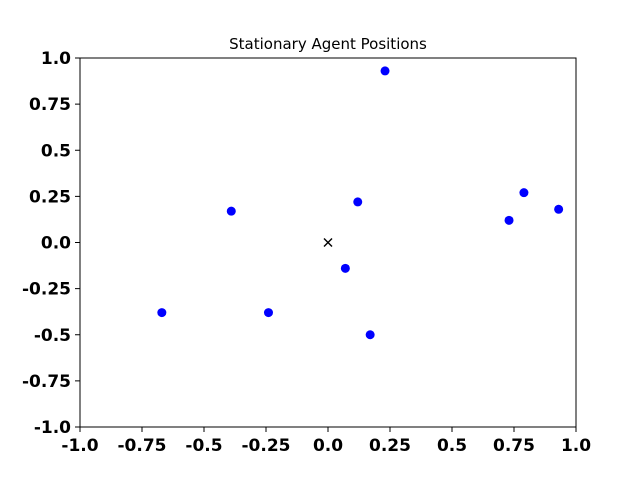 Image resolution: width=640 pixels, height=480 pixels. What do you see at coordinates (56, 59) in the screenshot?
I see `y-tick-label: 1.0` at bounding box center [56, 59].